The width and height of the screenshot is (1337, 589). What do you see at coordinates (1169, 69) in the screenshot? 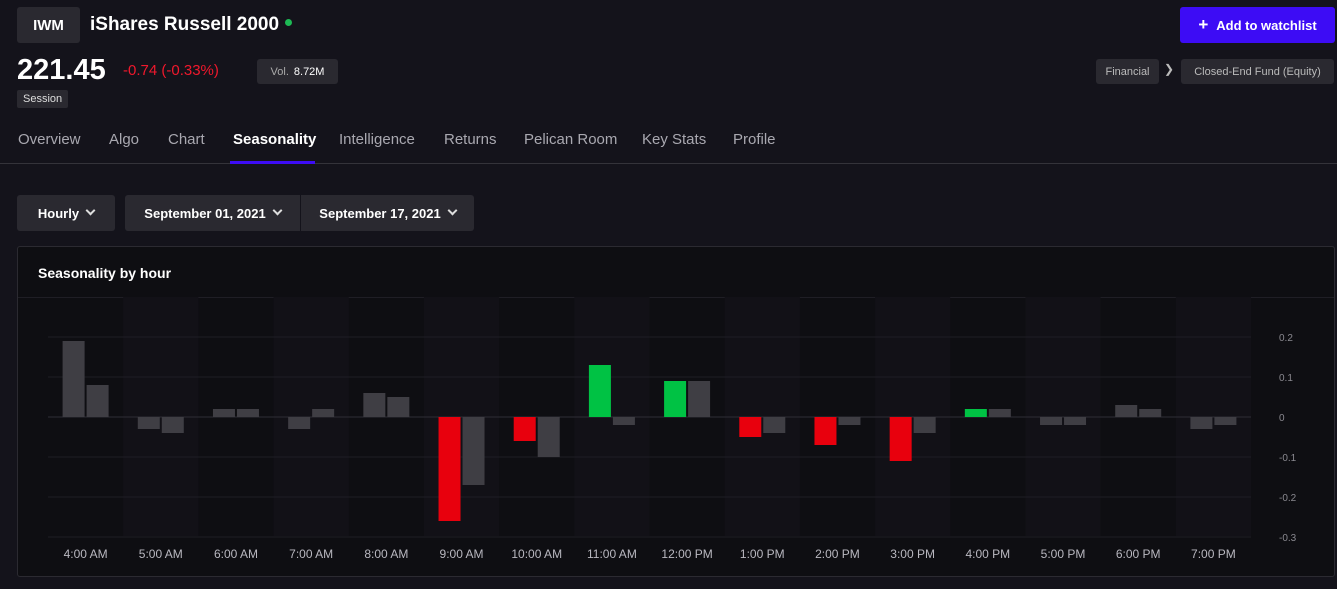
I see `chevron-right-icon: ❯` at bounding box center [1169, 69].